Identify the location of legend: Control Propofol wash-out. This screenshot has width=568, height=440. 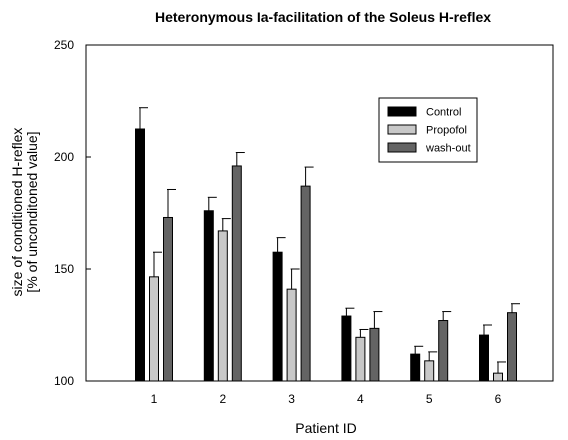
(428, 130).